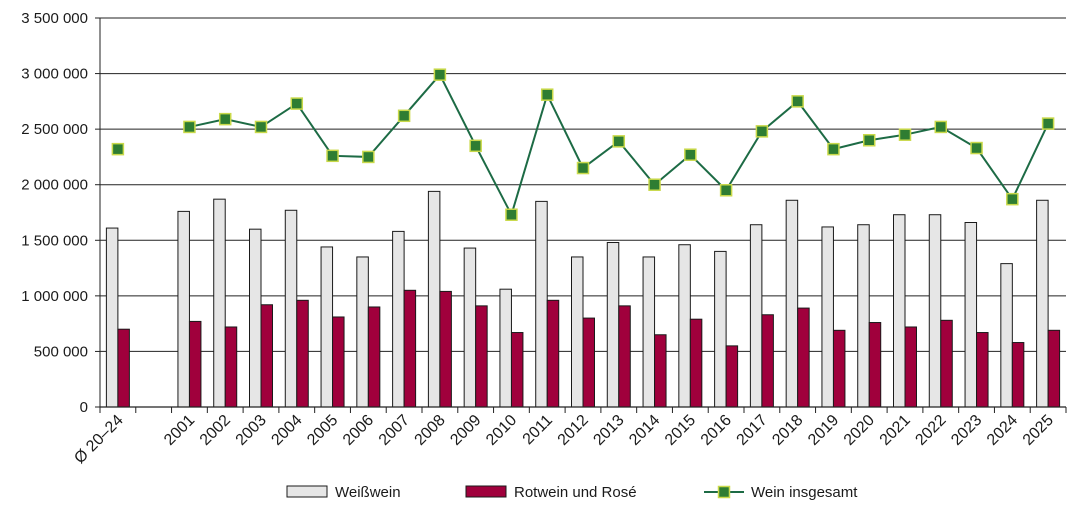 The height and width of the screenshot is (510, 1074). What do you see at coordinates (215, 430) in the screenshot?
I see `x-tick-label: 2002` at bounding box center [215, 430].